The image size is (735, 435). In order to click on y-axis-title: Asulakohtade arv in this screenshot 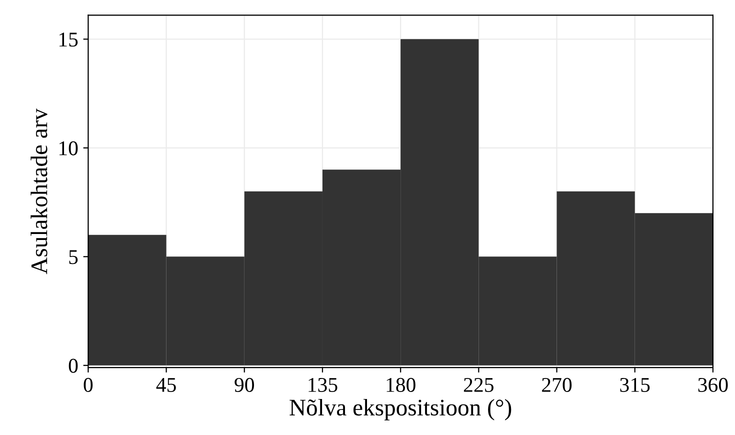, I will do `click(39, 191)`.